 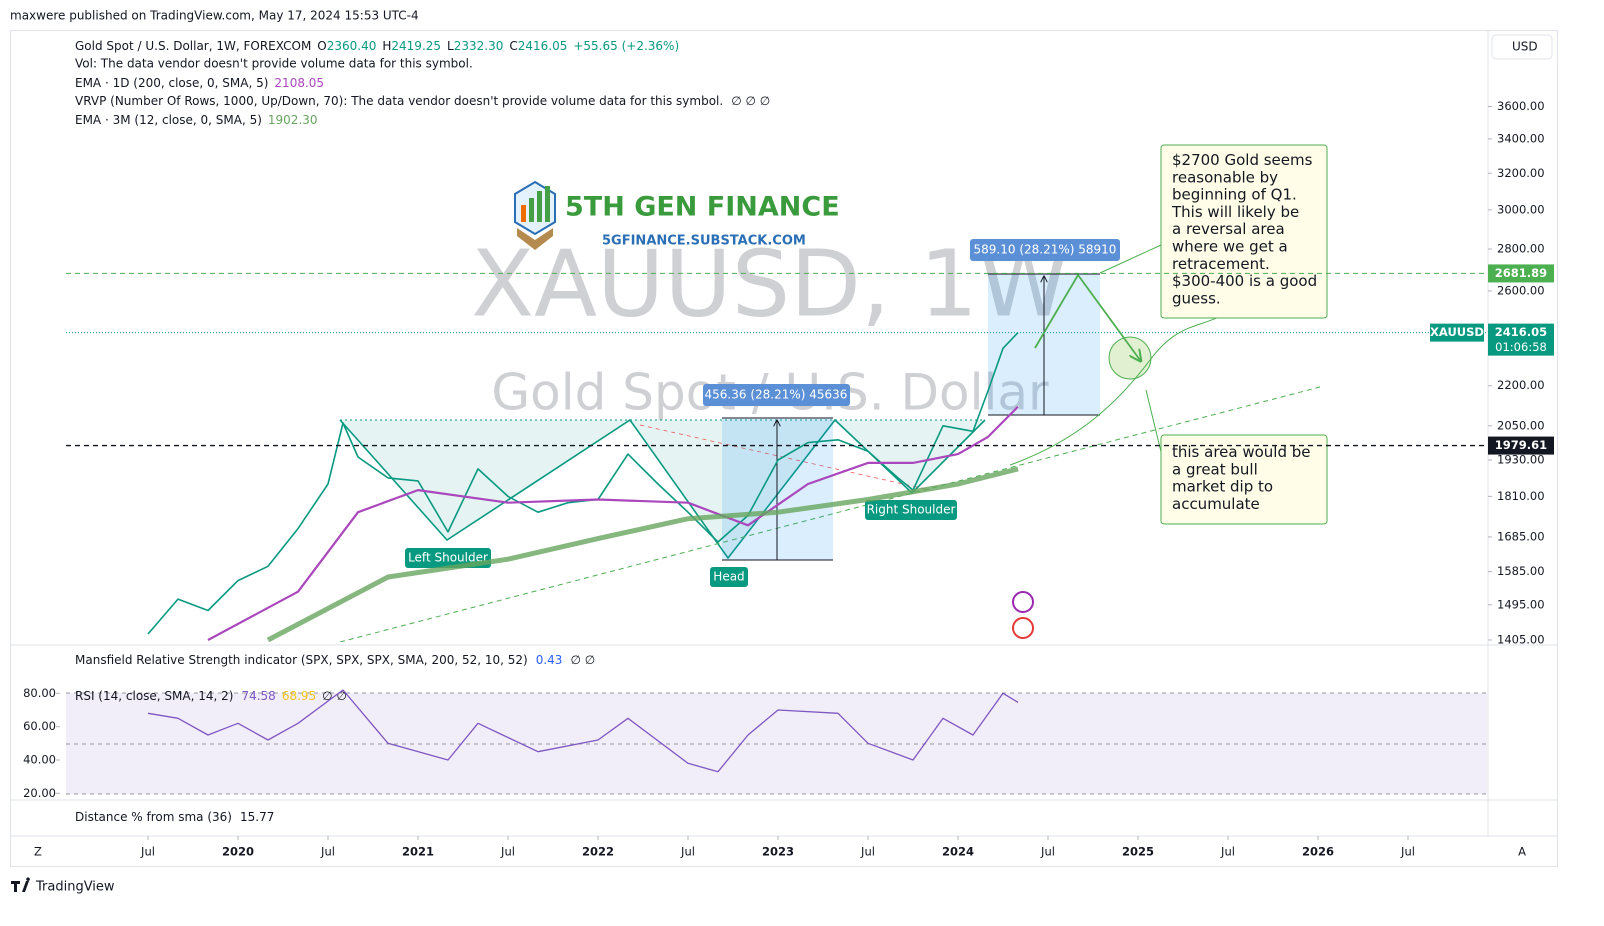 I want to click on symbol-tag-box, so click(x=1457, y=332).